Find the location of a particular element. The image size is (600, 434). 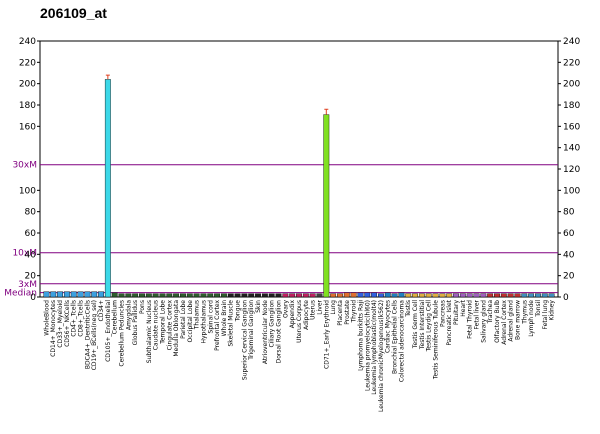

category-label: CD33+_Myeloid is located at coordinates (60, 324).